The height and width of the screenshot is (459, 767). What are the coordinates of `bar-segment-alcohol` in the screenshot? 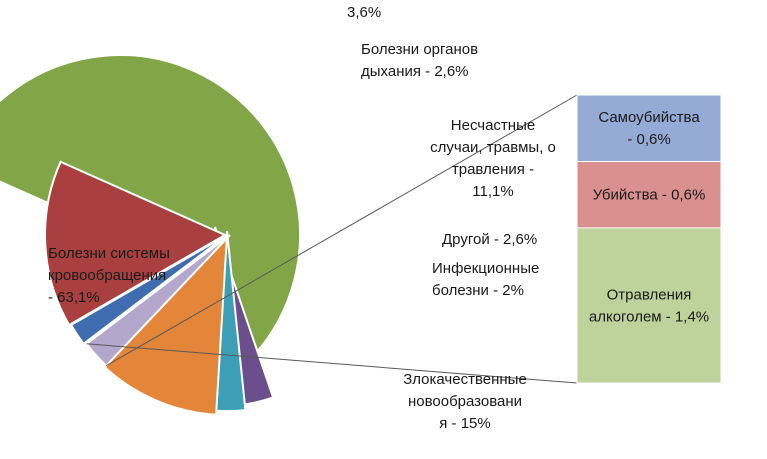 It's located at (649, 305).